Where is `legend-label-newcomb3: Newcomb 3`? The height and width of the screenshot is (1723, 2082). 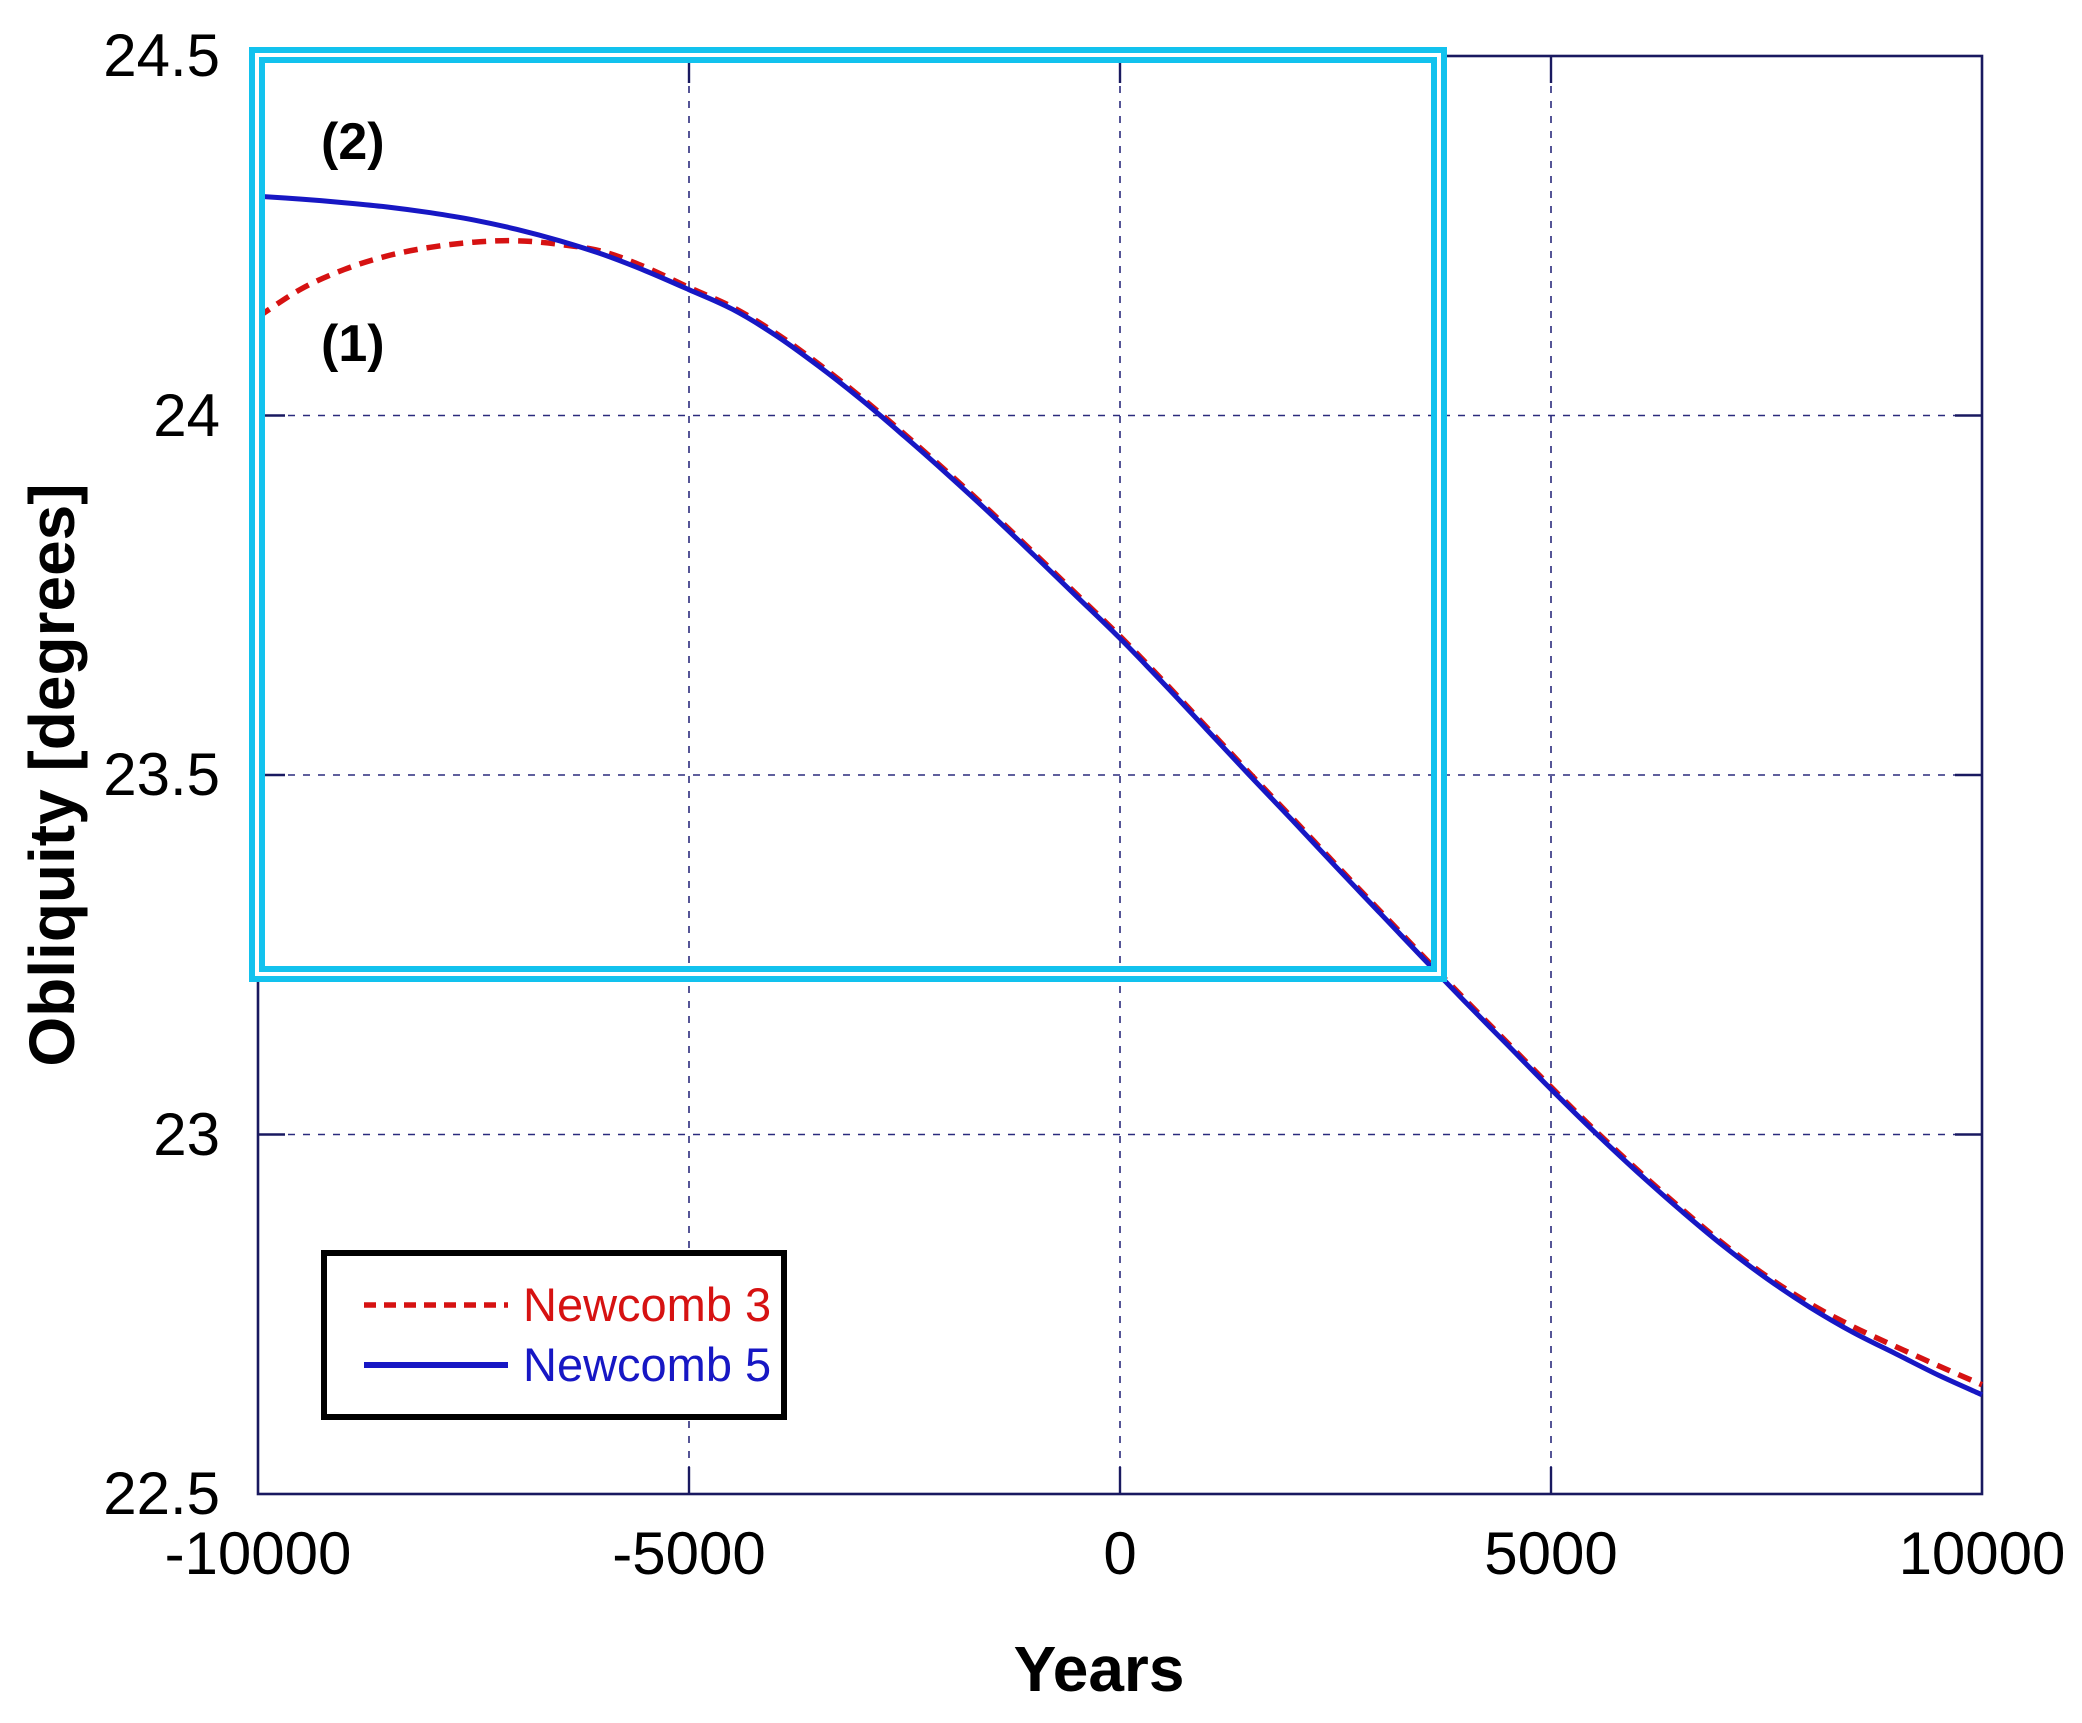 legend-label-newcomb3: Newcomb 3 is located at coordinates (647, 1304).